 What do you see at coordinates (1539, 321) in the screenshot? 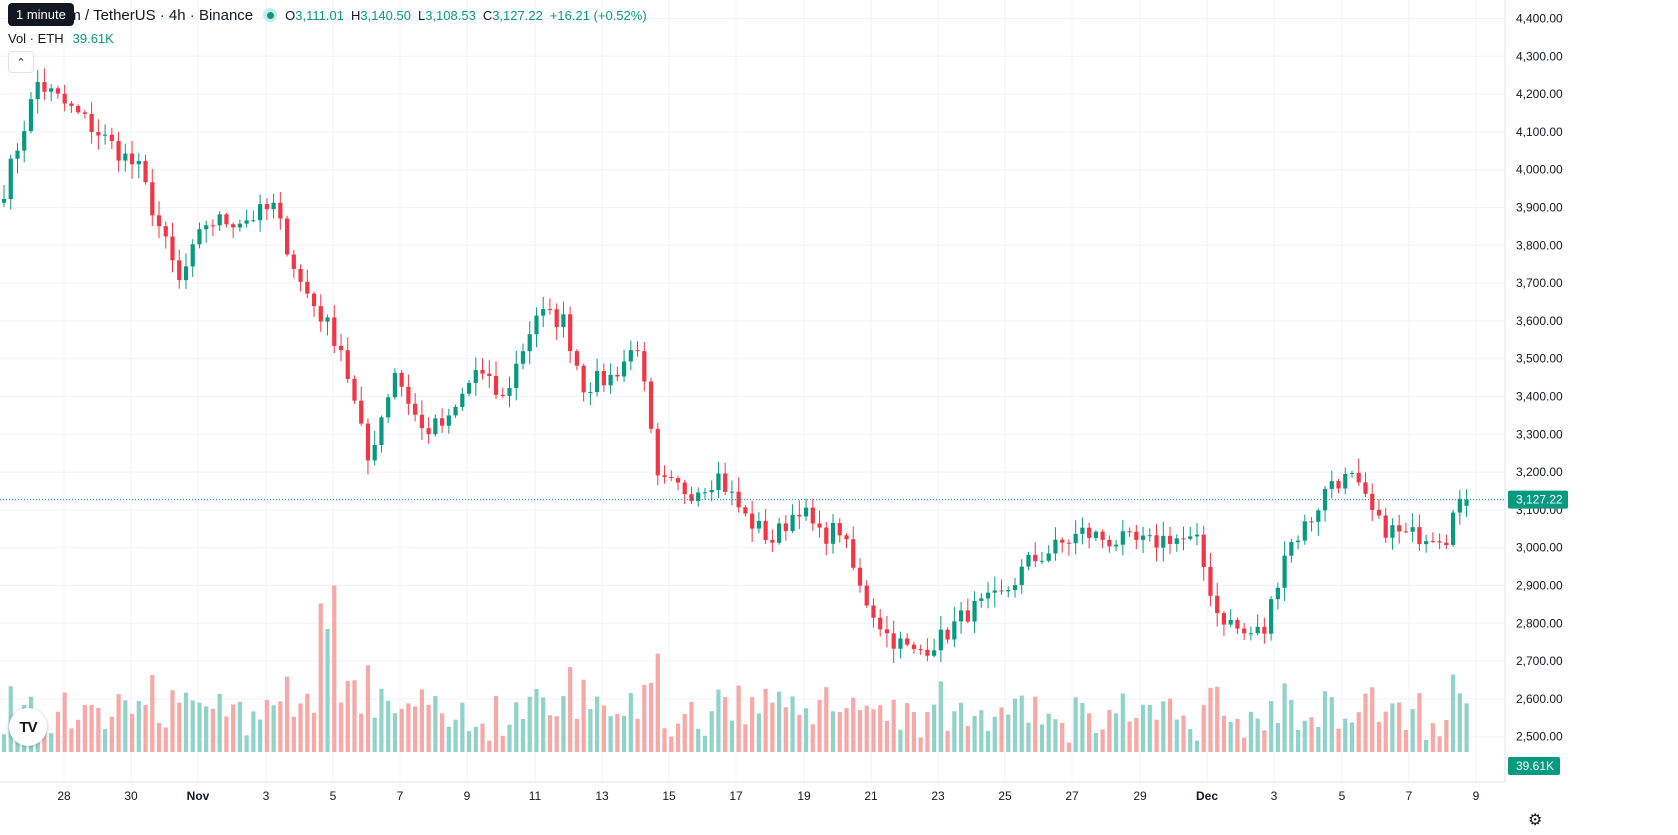
I see `y-tick-label: 3,600.00` at bounding box center [1539, 321].